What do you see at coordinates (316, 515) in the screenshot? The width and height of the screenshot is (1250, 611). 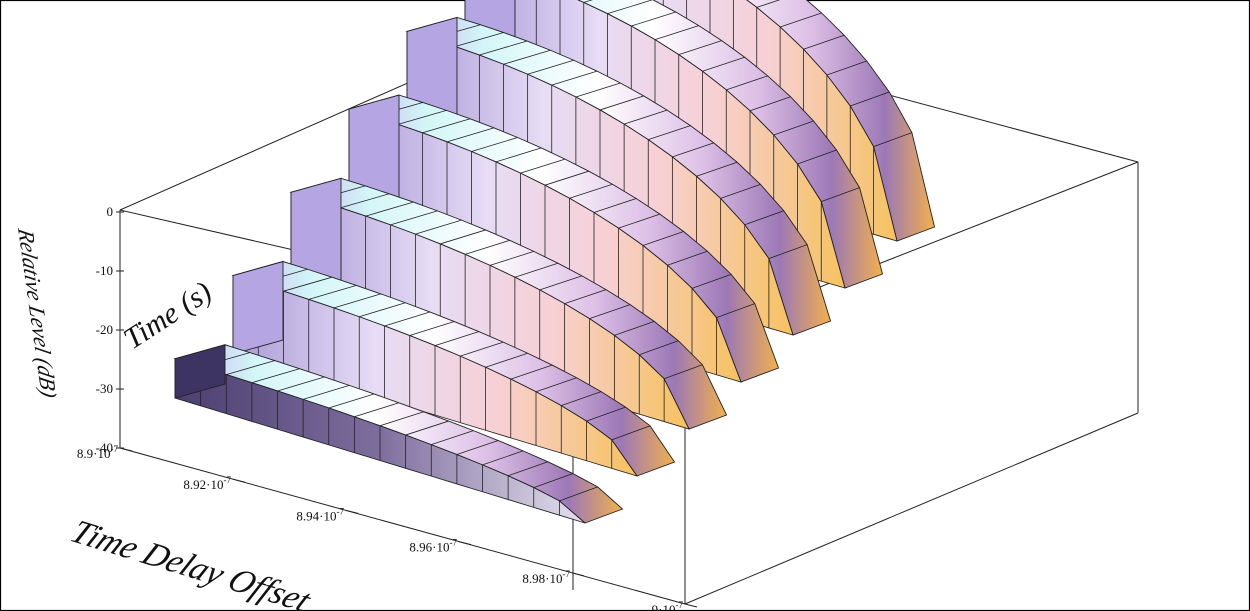 I see `x-tick-mantissa: 8.94·10` at bounding box center [316, 515].